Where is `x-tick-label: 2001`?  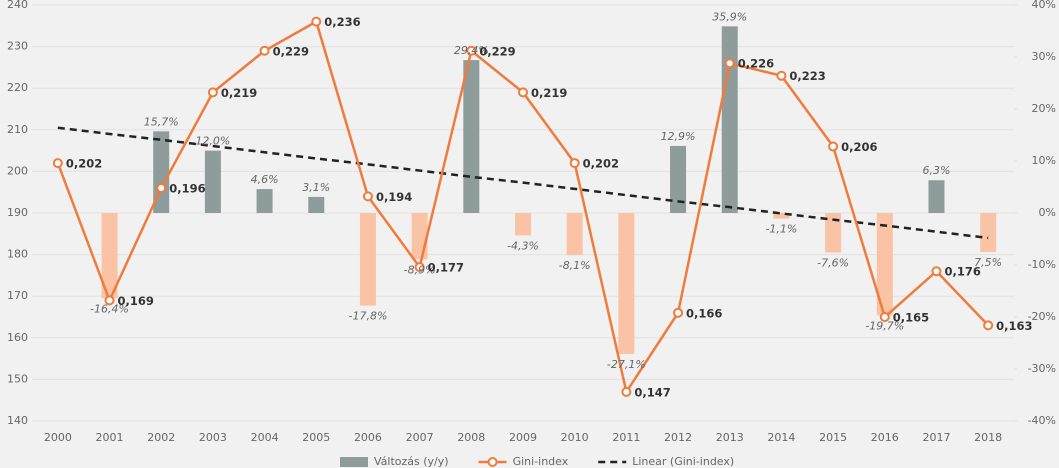 x-tick-label: 2001 is located at coordinates (110, 437).